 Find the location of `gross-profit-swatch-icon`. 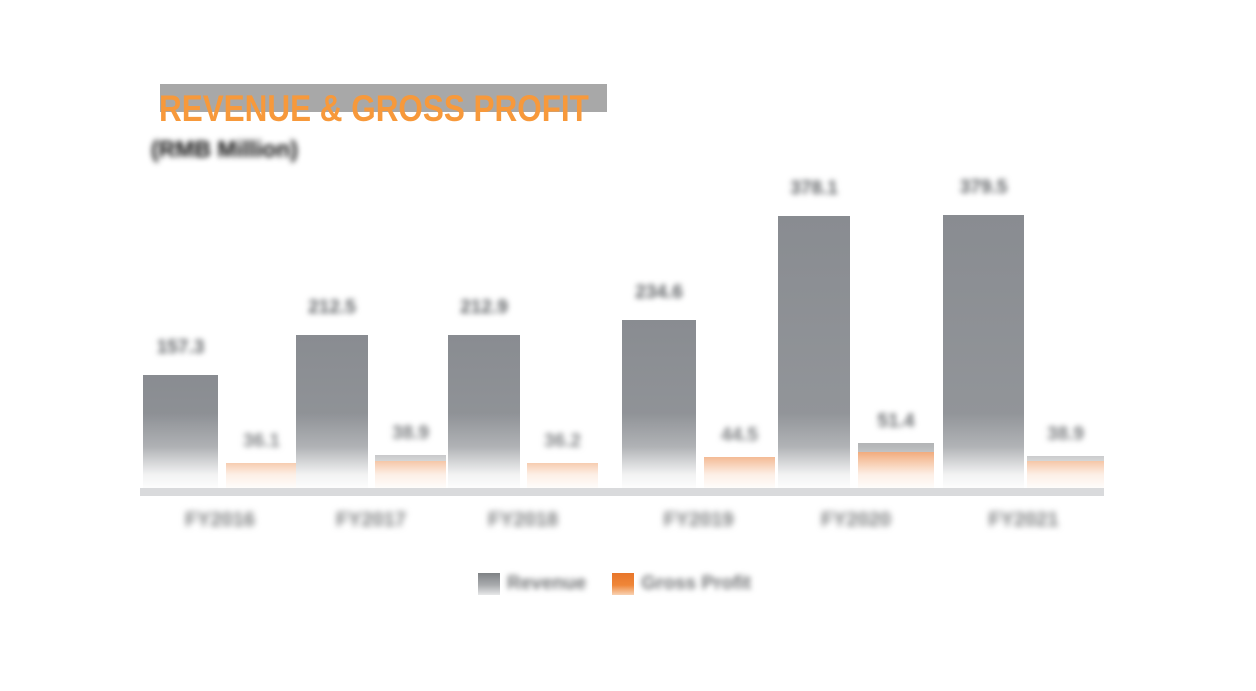

gross-profit-swatch-icon is located at coordinates (623, 584).